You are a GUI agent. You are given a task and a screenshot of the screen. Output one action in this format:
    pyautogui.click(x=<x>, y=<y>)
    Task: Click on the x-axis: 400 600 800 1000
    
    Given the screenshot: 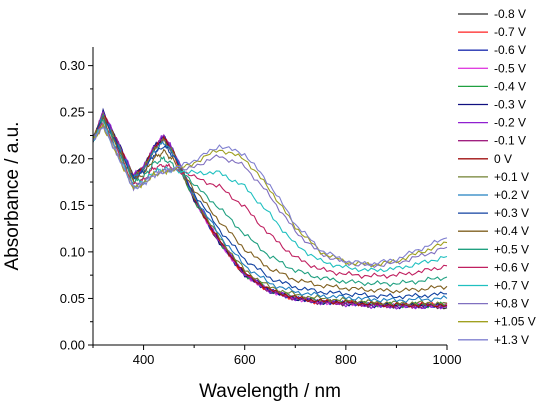 What is the action you would take?
    pyautogui.click(x=277, y=355)
    